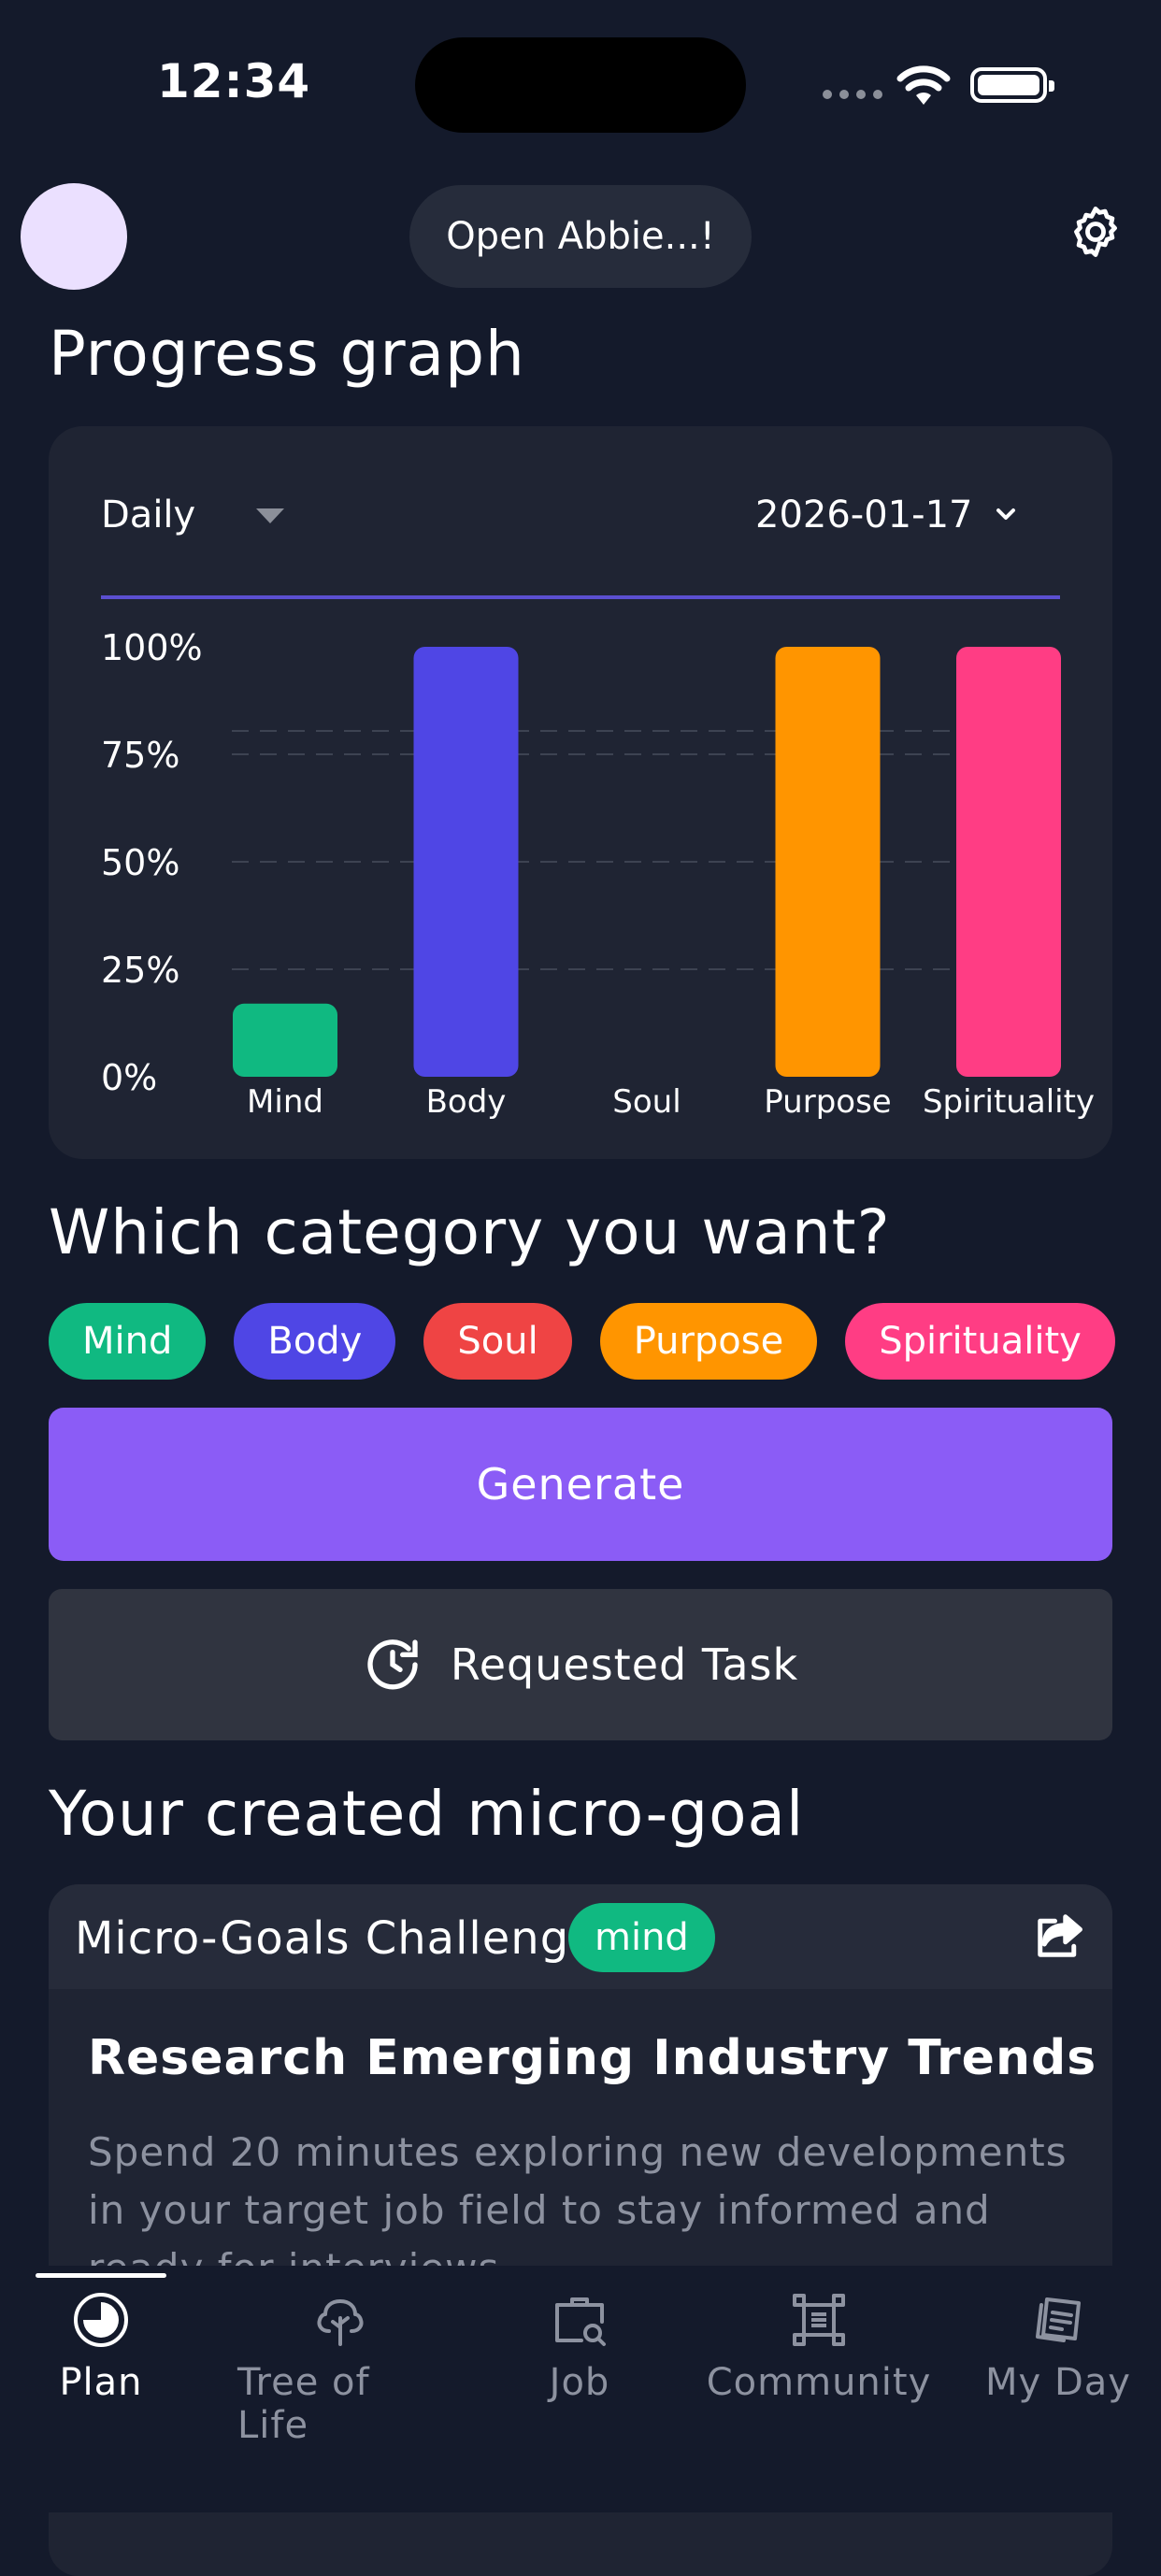  What do you see at coordinates (285, 1040) in the screenshot?
I see `bar-mind` at bounding box center [285, 1040].